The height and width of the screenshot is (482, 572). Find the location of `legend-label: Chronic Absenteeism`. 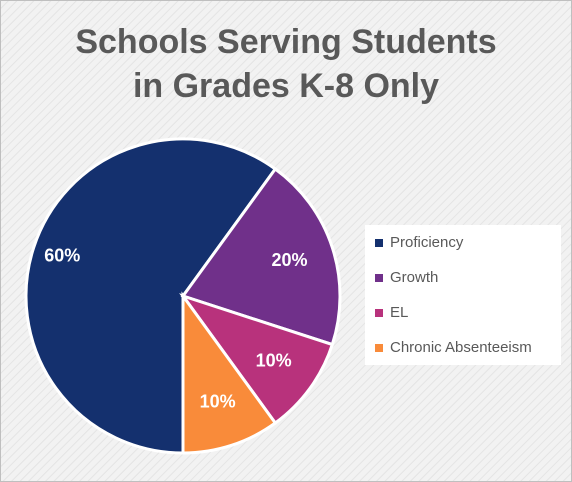

legend-label: Chronic Absenteeism is located at coordinates (461, 347).